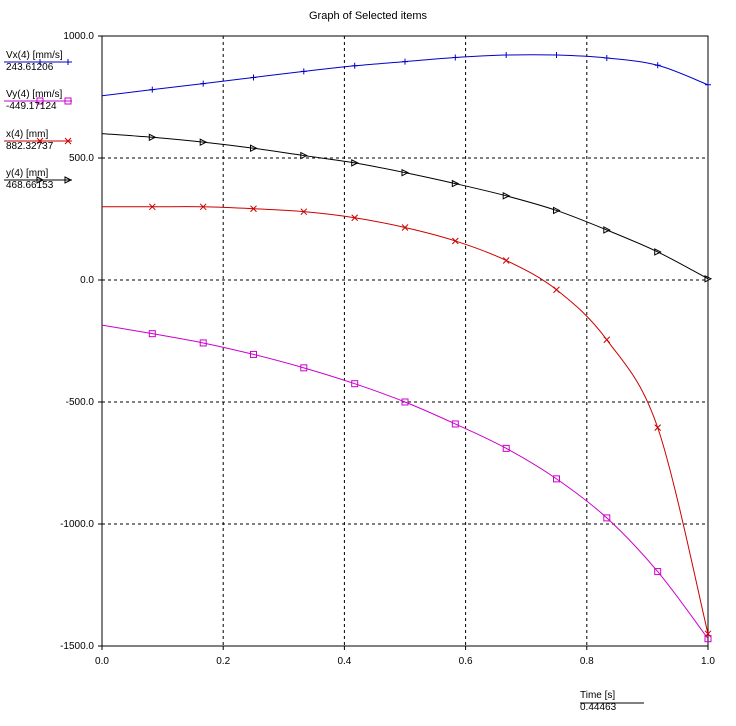 The width and height of the screenshot is (736, 726). Describe the element at coordinates (30, 67) in the screenshot. I see `legend-value-vx: 243.61206` at that location.